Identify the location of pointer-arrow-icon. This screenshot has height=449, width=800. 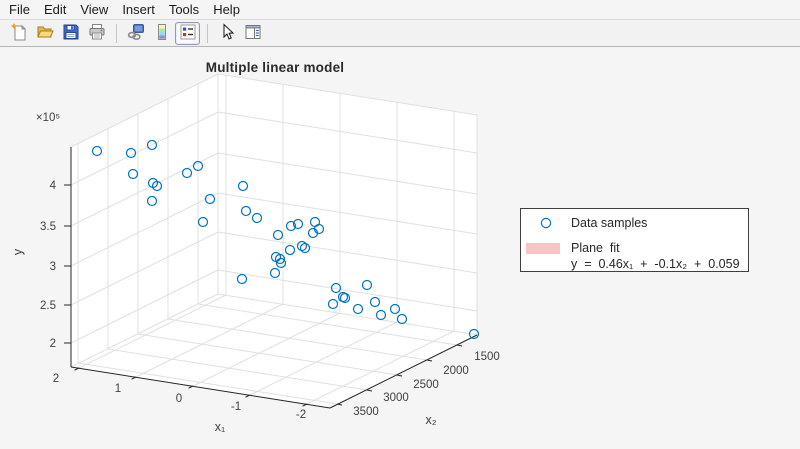
(227, 33).